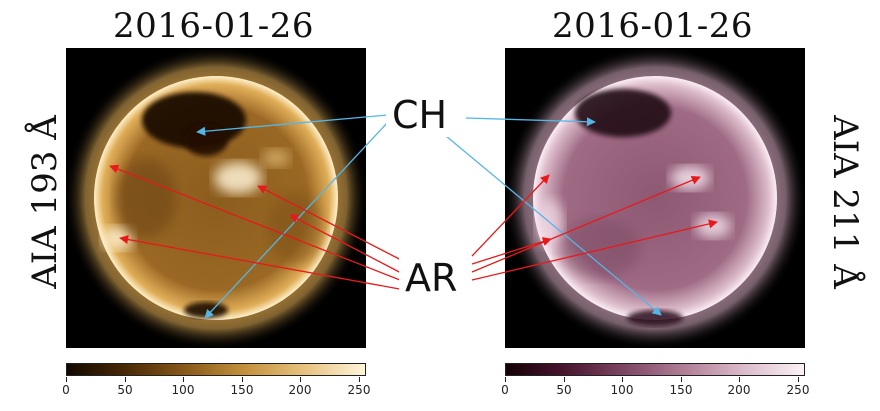 The height and width of the screenshot is (411, 880). What do you see at coordinates (622, 390) in the screenshot?
I see `right-colorbar-tick-label: 100` at bounding box center [622, 390].